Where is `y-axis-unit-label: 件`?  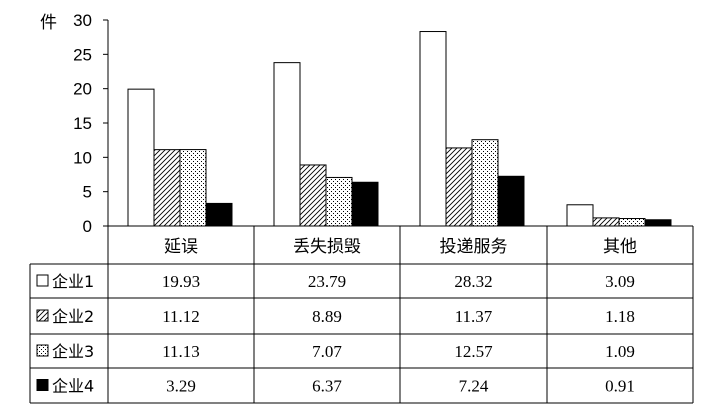 y-axis-unit-label: 件 is located at coordinates (48, 23).